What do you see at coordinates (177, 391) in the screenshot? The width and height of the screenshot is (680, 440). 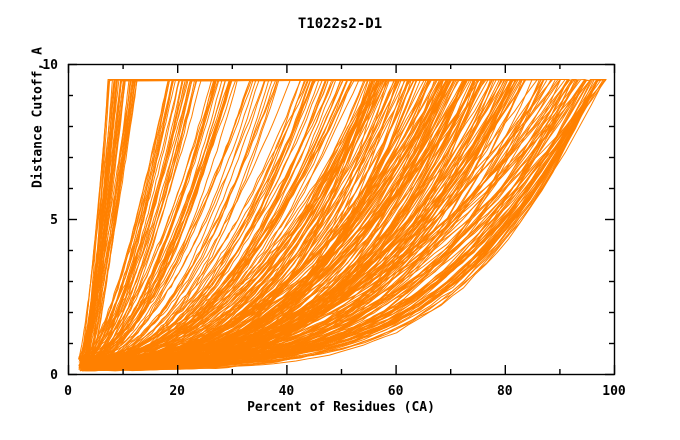 I see `x-tick-label: 20` at bounding box center [177, 391].